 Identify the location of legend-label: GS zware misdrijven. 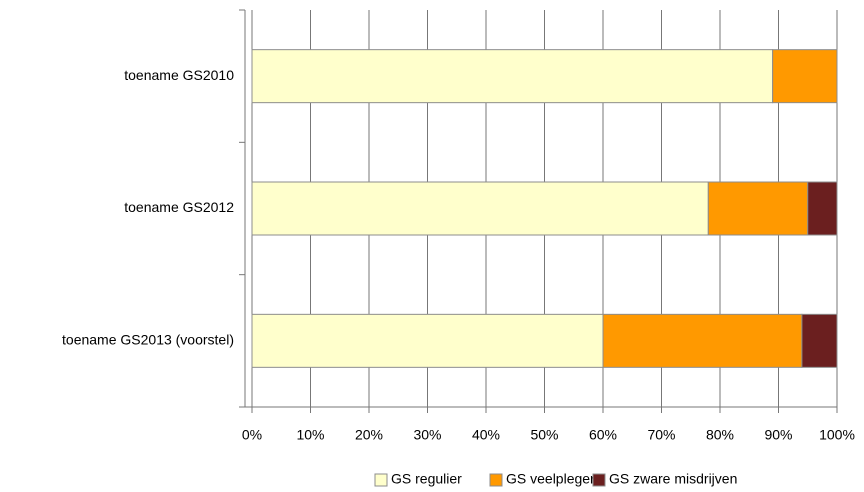
(673, 479).